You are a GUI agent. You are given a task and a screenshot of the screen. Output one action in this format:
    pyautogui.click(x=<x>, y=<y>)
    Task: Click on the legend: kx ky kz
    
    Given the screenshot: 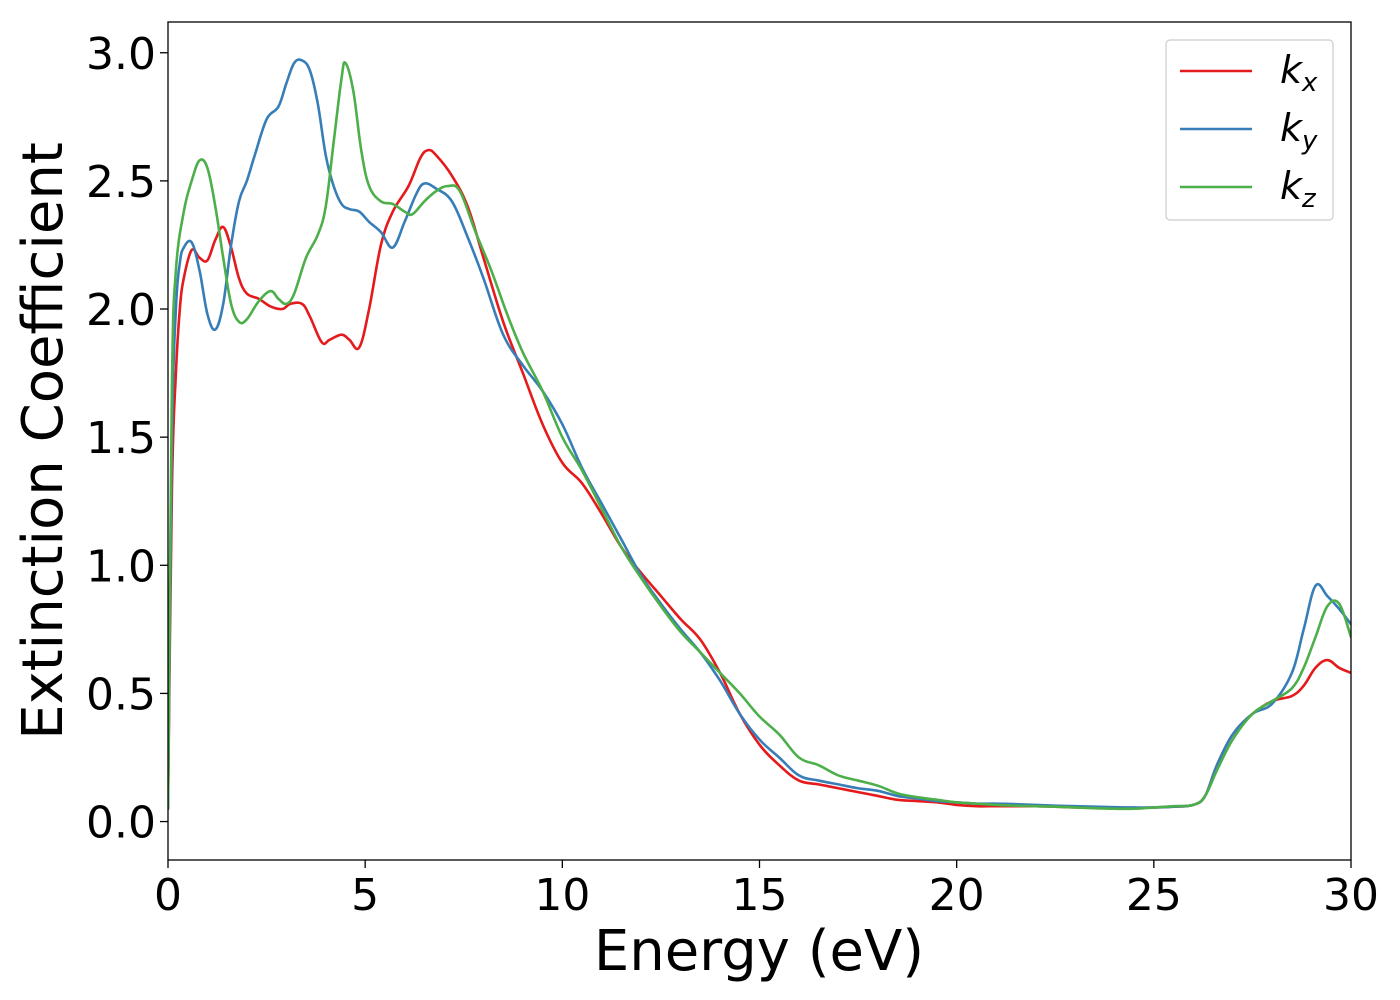 What is the action you would take?
    pyautogui.click(x=1249, y=130)
    